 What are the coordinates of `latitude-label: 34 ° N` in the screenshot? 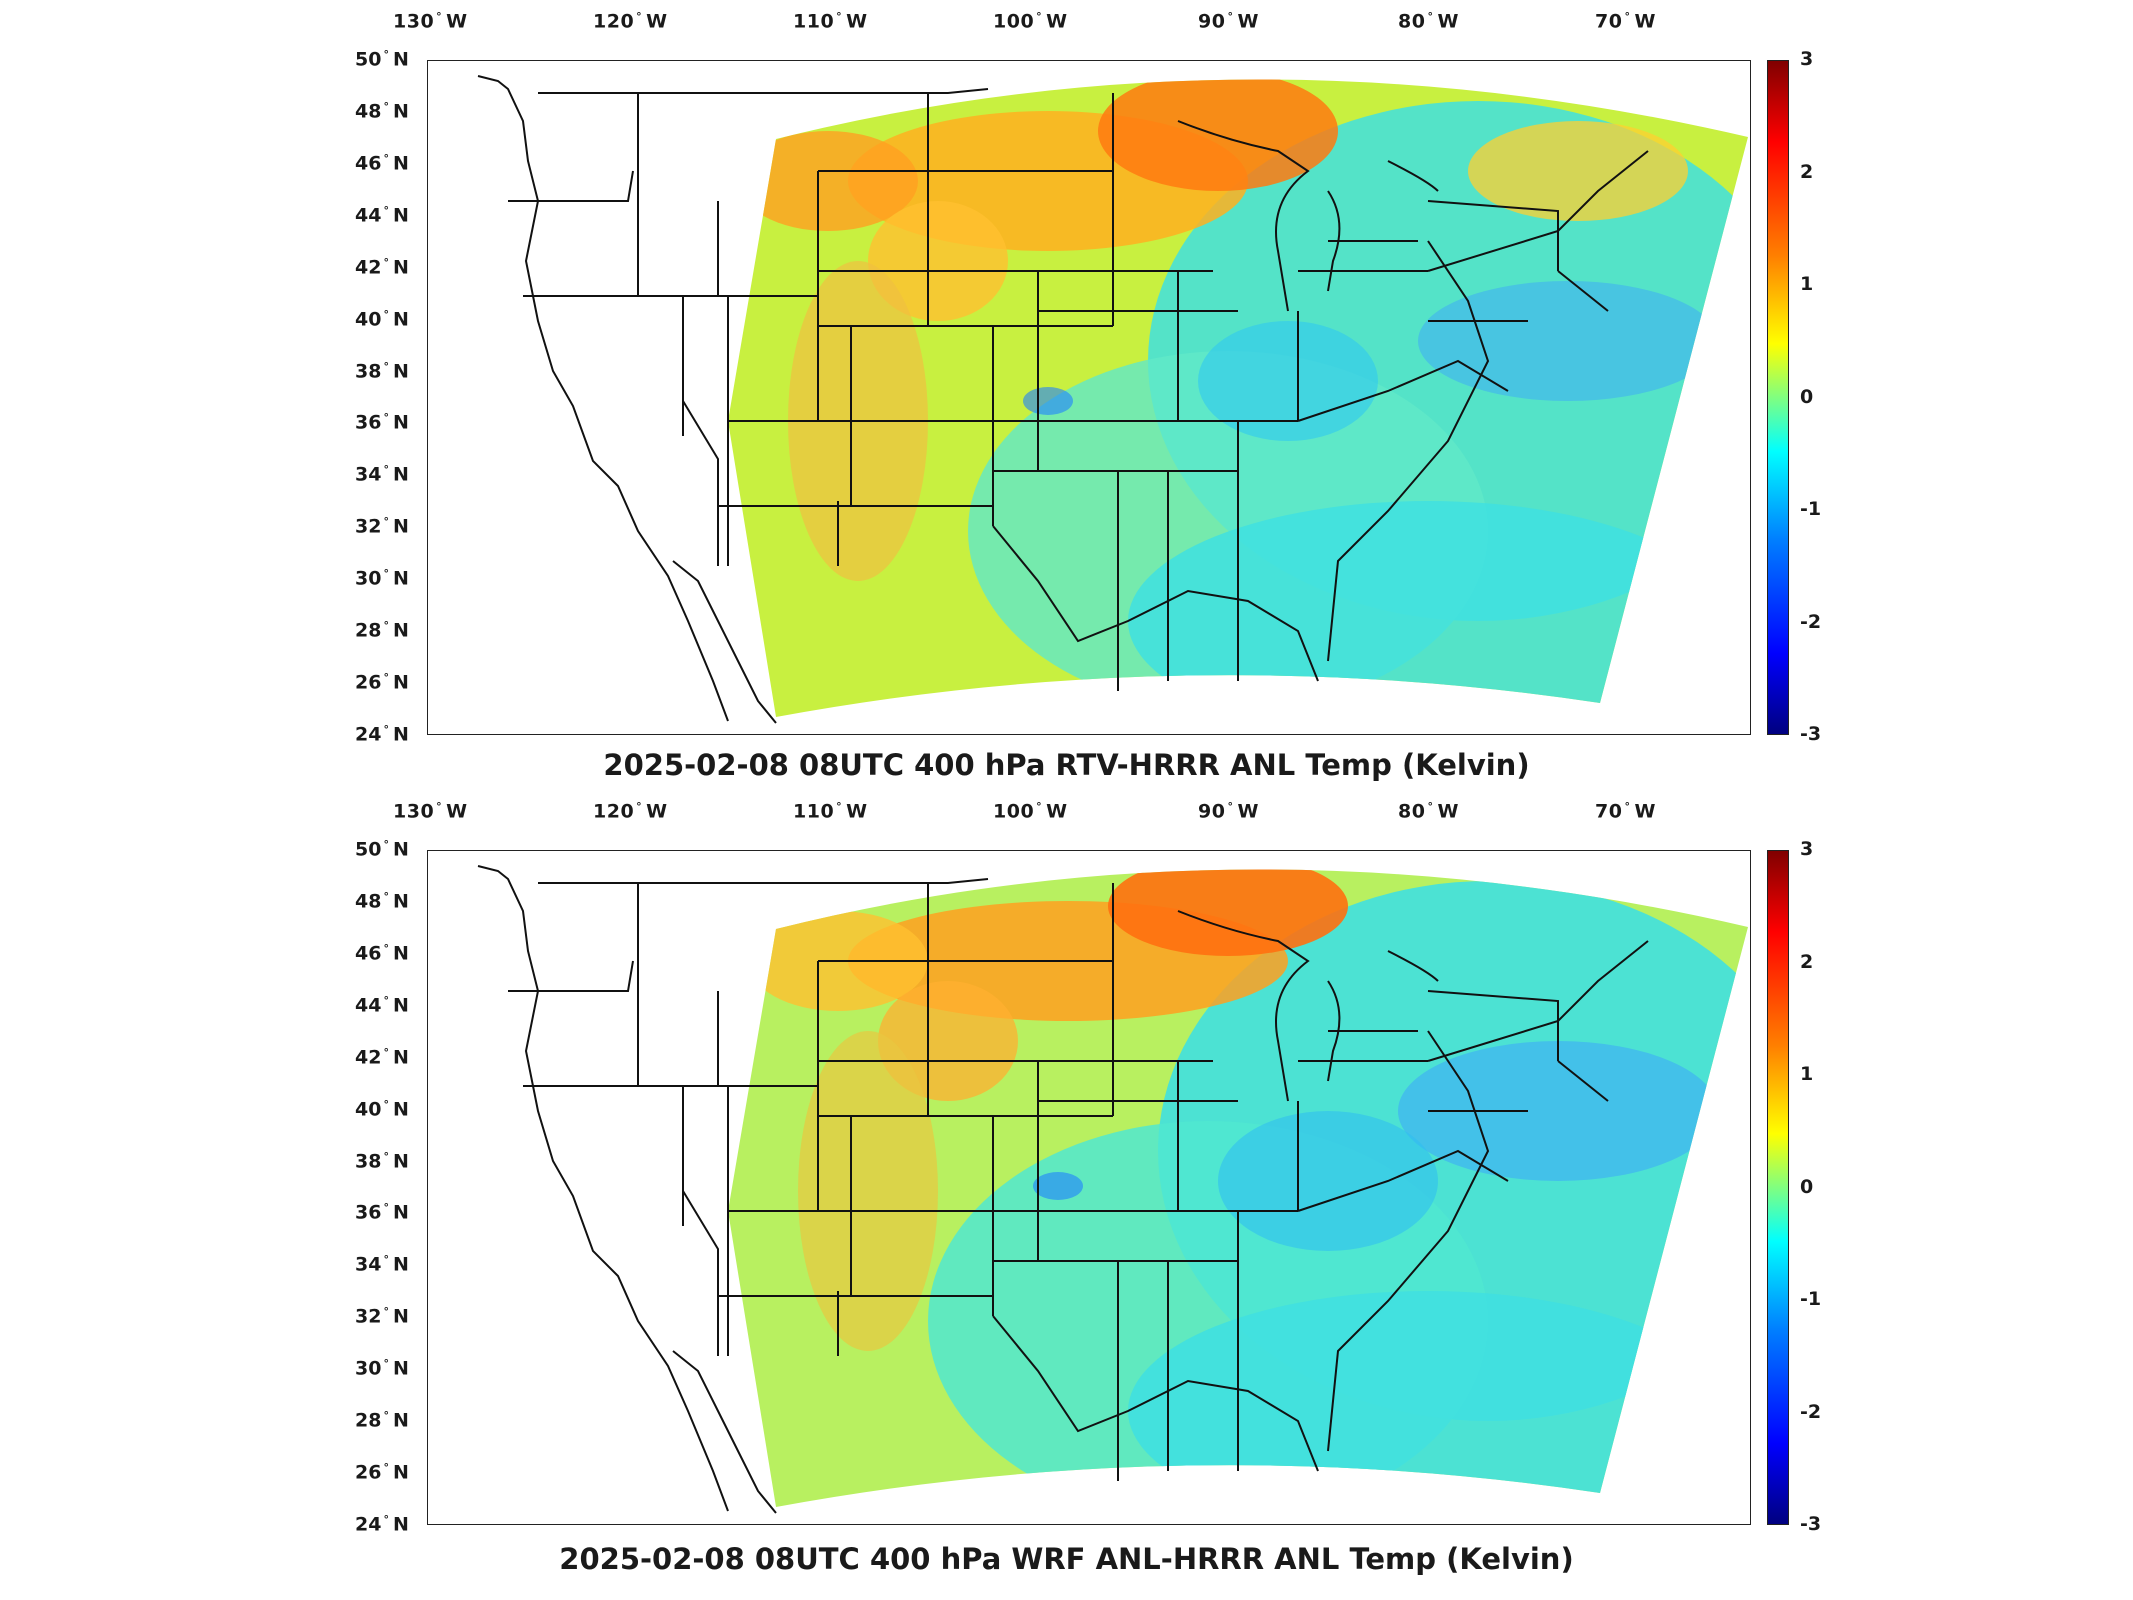 It's located at (382, 1264).